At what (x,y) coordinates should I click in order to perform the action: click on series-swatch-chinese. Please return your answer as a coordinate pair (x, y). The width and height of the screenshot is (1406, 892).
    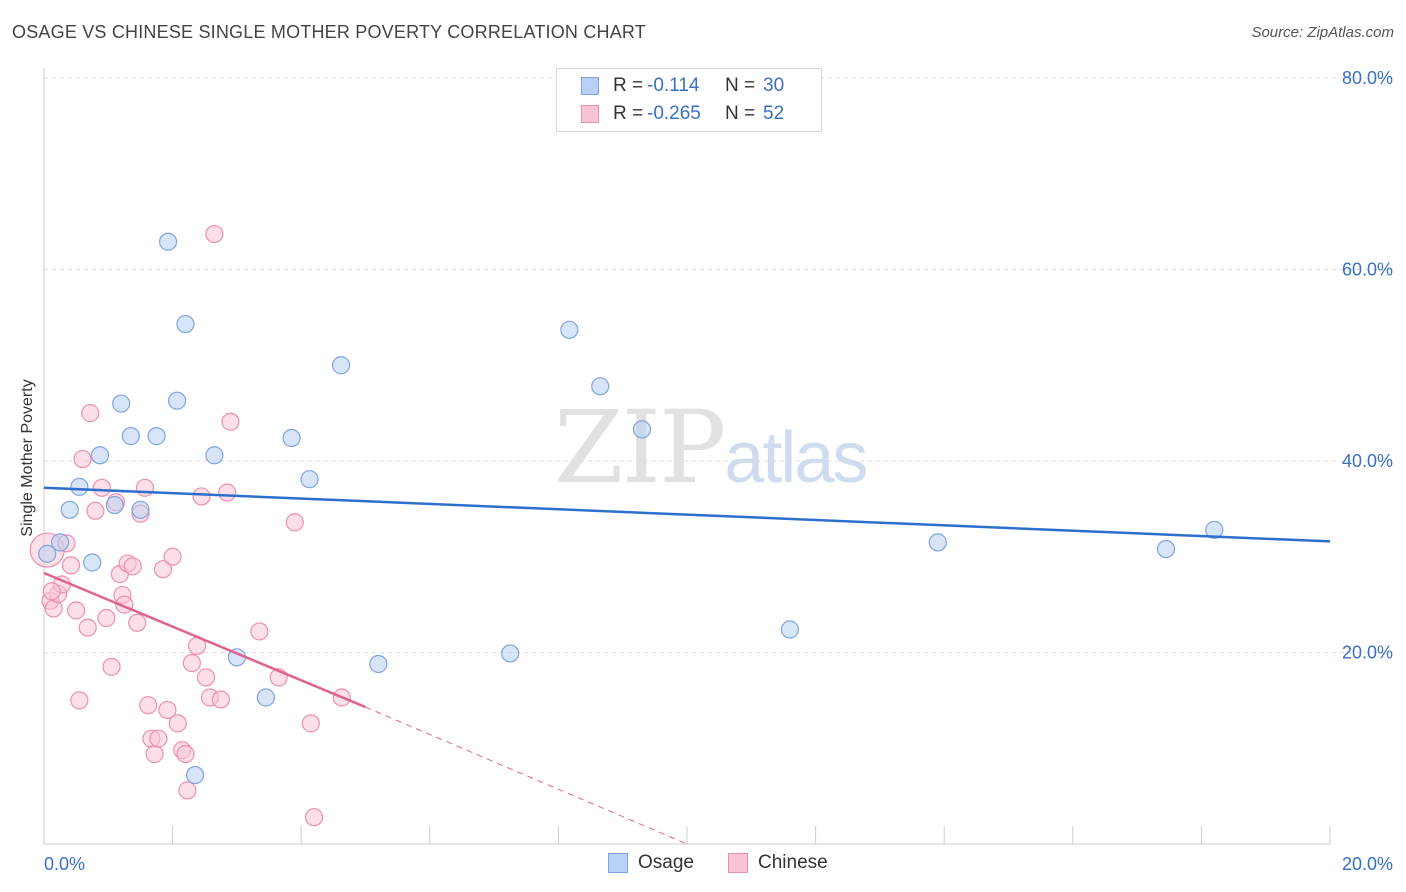
    Looking at the image, I should click on (738, 863).